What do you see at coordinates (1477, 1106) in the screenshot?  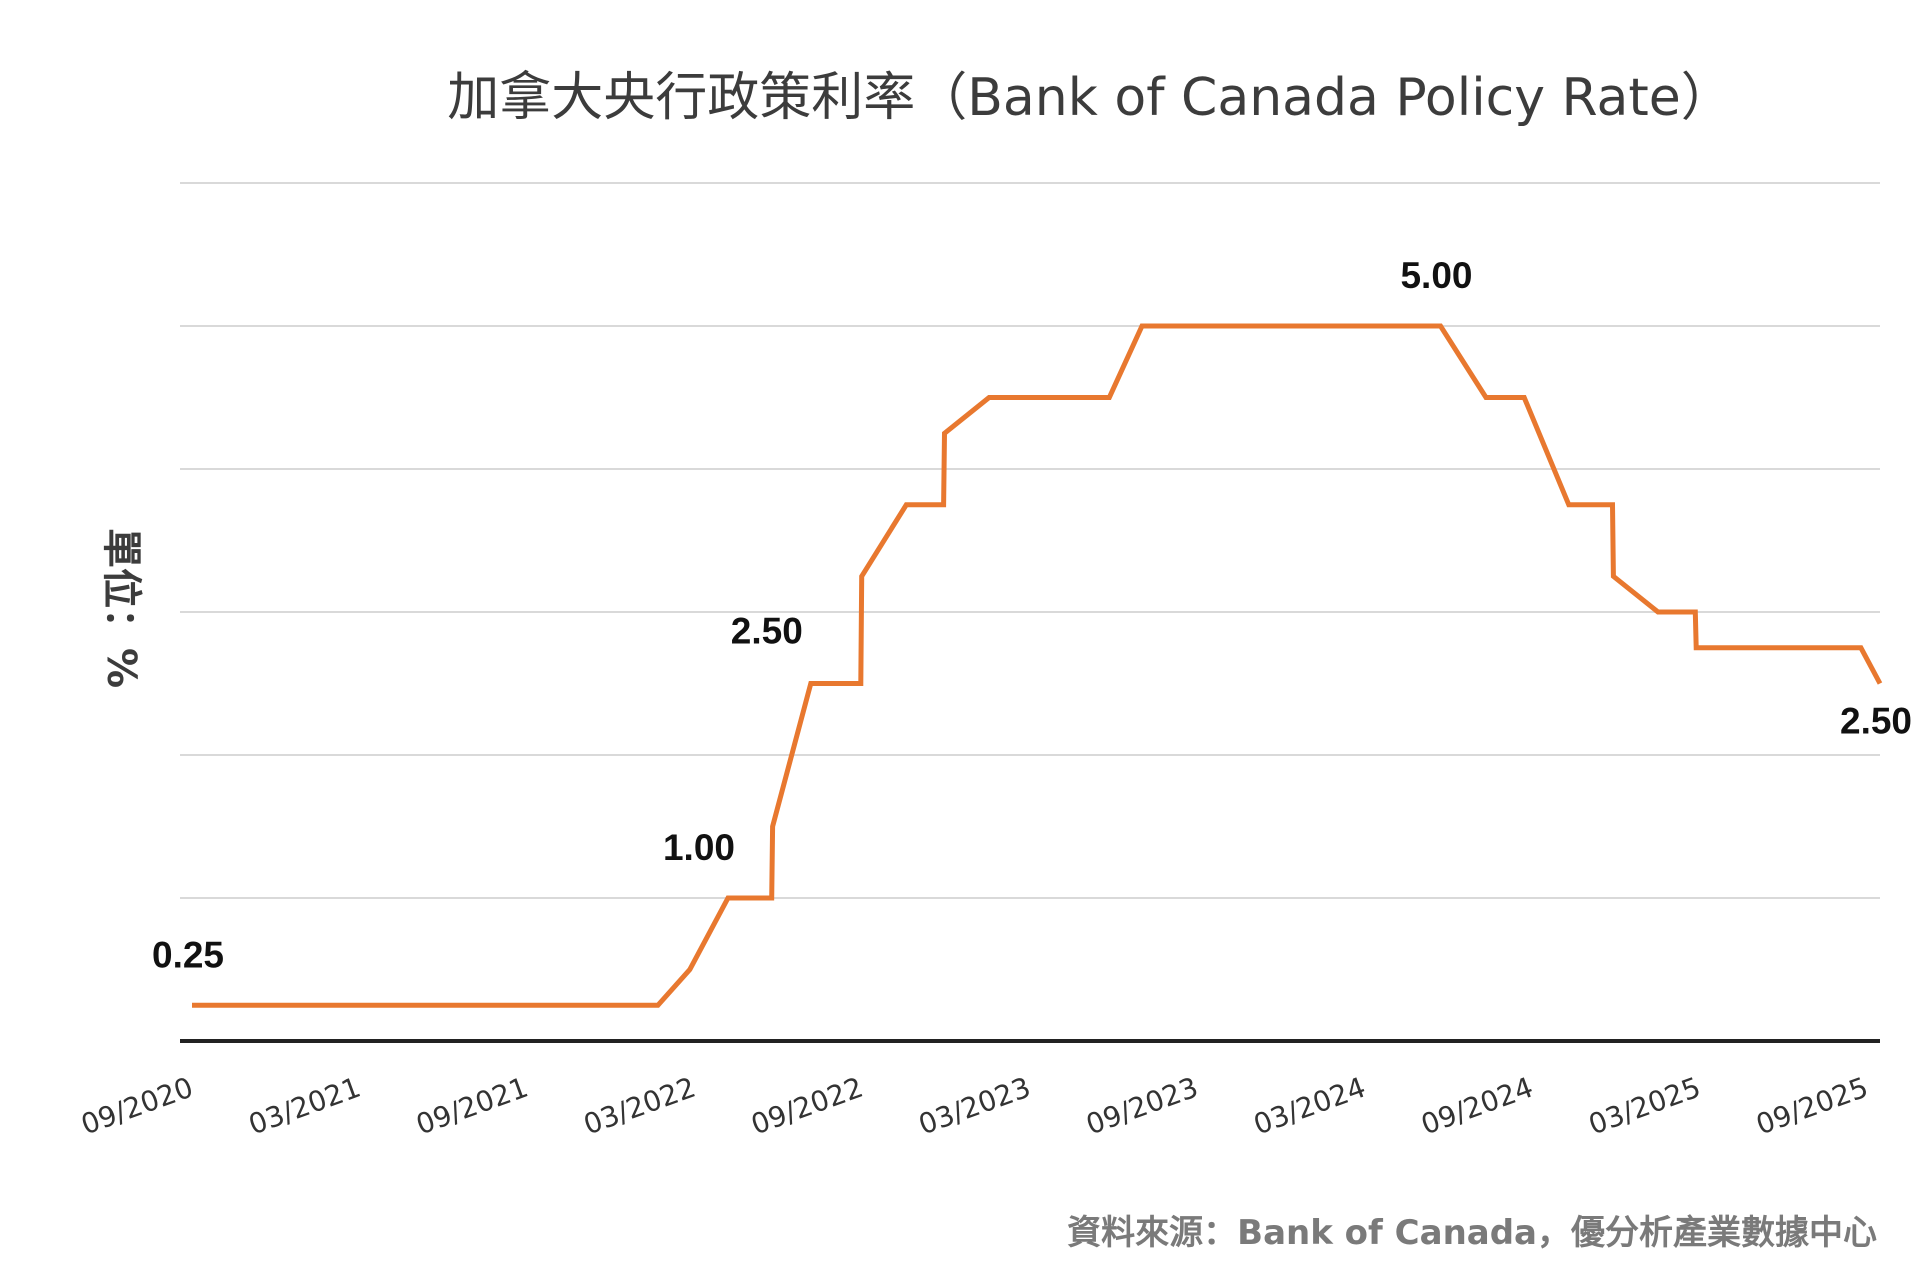 I see `x-tick-label: 09/2024` at bounding box center [1477, 1106].